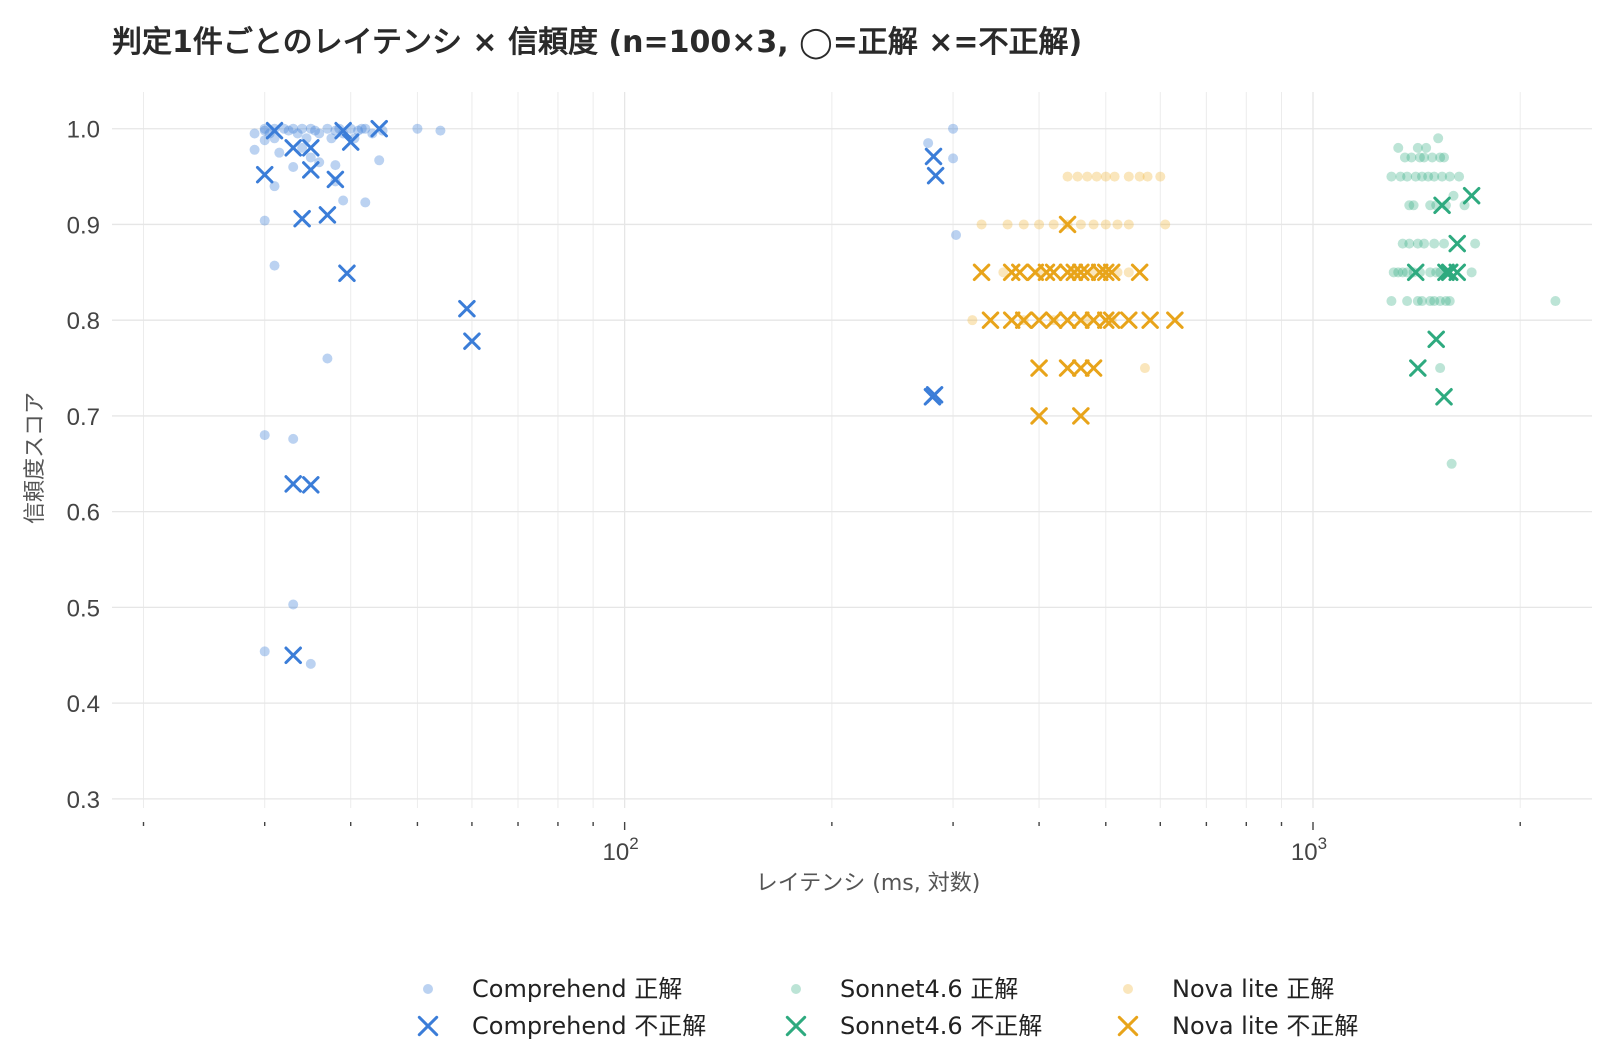 The width and height of the screenshot is (1600, 1055). What do you see at coordinates (83, 417) in the screenshot?
I see `y-tick-label: 0.7` at bounding box center [83, 417].